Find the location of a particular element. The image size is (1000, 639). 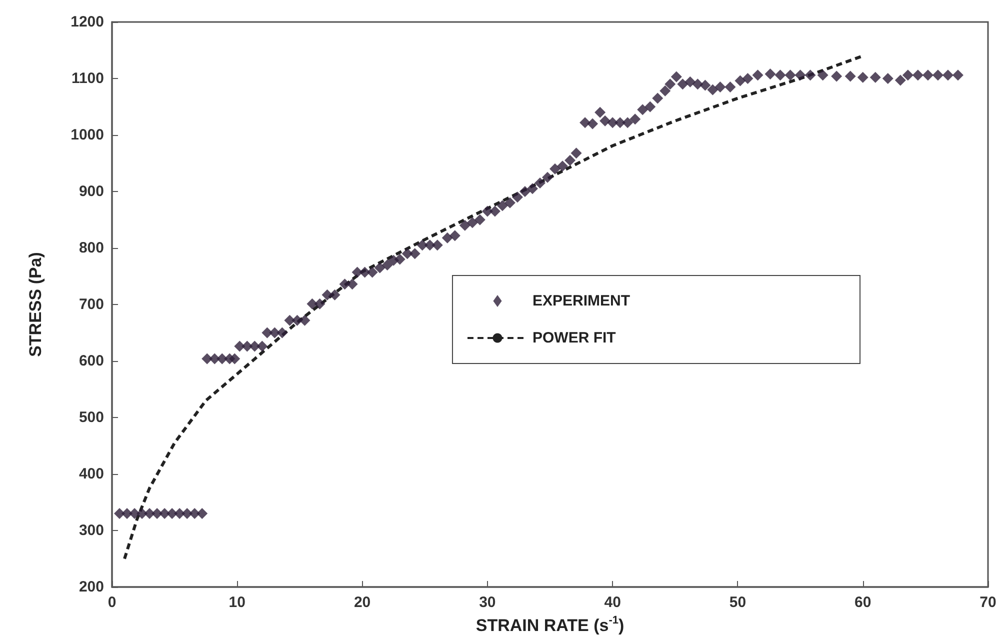

legend-label: EXPERIMENT is located at coordinates (581, 301).